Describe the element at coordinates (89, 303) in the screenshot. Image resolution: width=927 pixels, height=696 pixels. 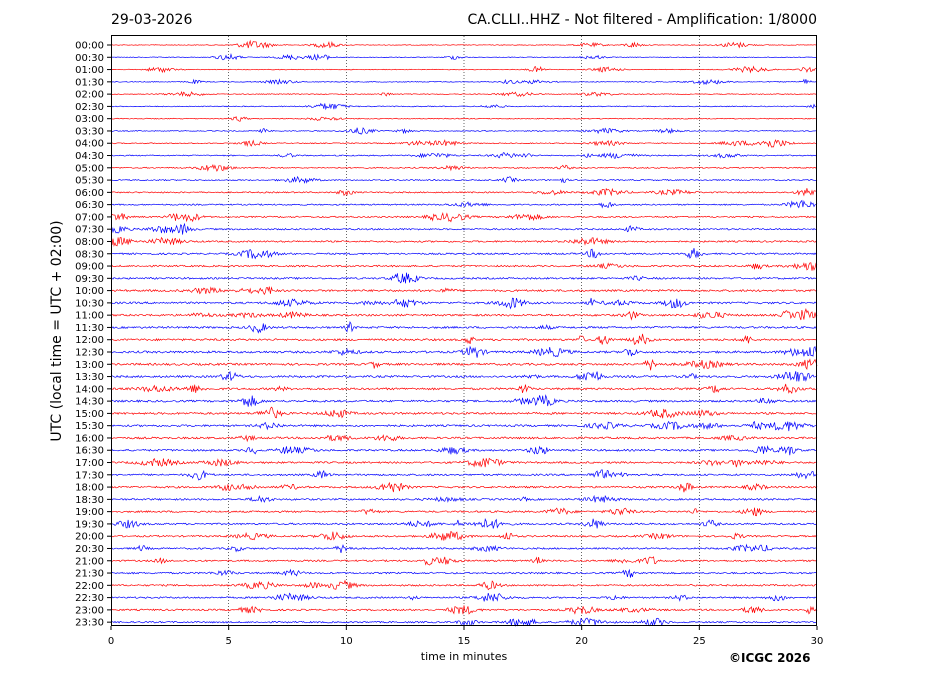
I see `y-tick-label-10:30: 10:30` at that location.